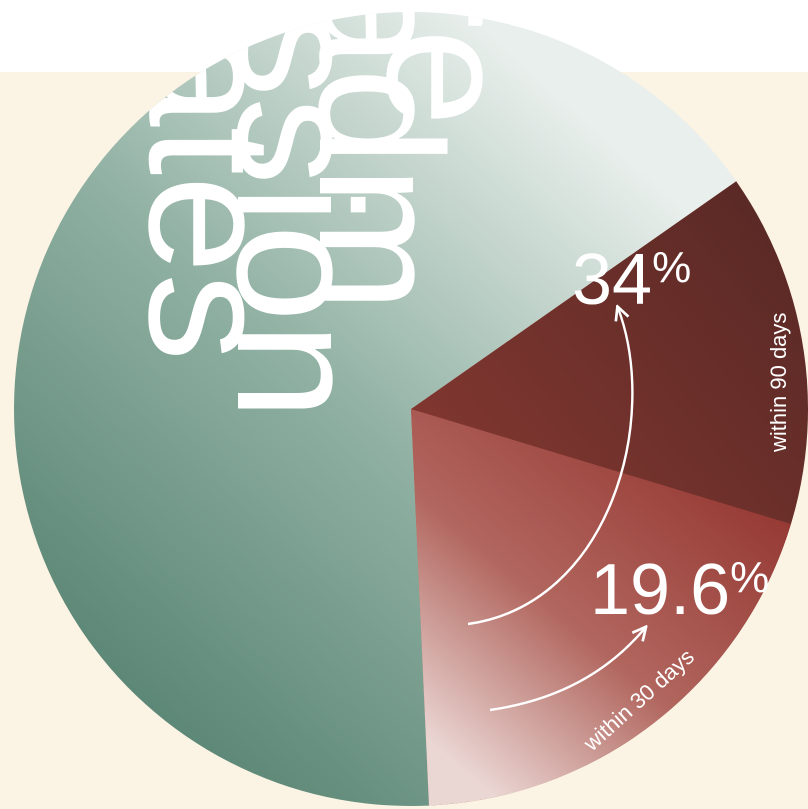 The width and height of the screenshot is (808, 809). I want to click on value-label-19-6-percent-sign: %, so click(749, 577).